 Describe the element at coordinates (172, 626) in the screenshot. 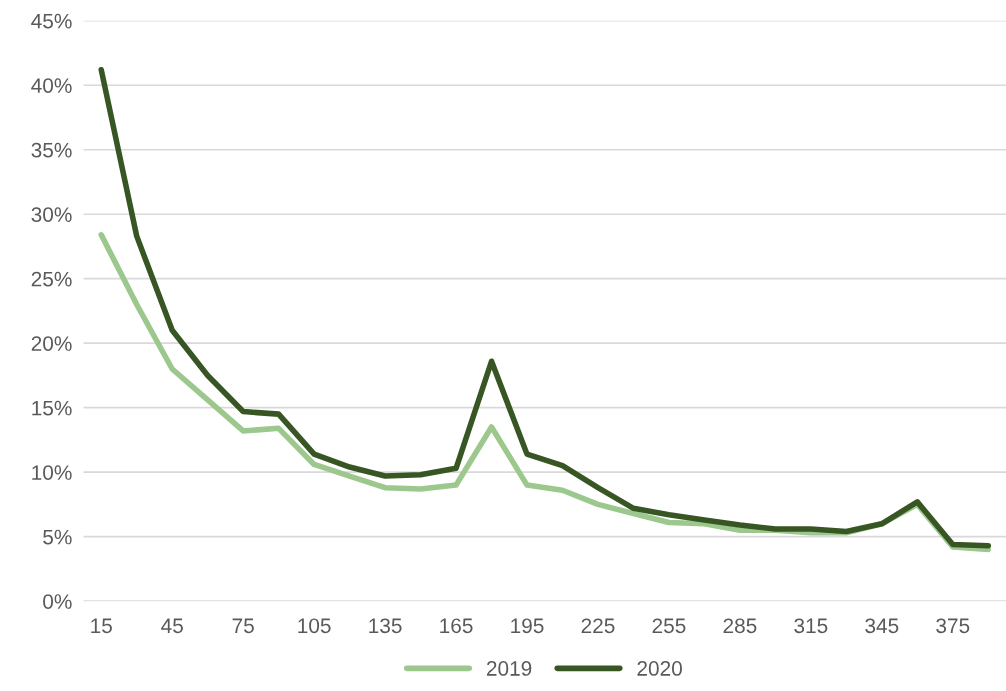

I see `x-tick-label: 45` at that location.